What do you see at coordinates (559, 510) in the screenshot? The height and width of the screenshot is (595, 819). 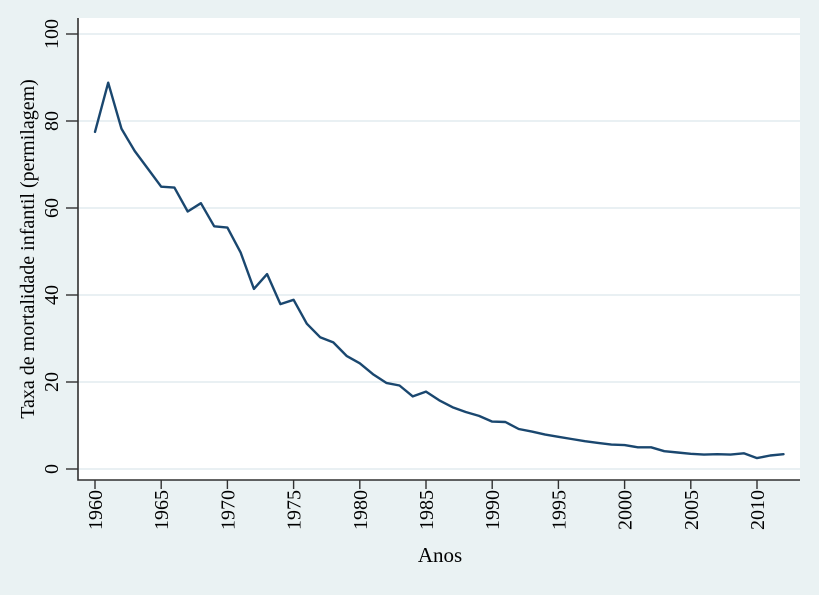 I see `x-tick-label: 1995` at bounding box center [559, 510].